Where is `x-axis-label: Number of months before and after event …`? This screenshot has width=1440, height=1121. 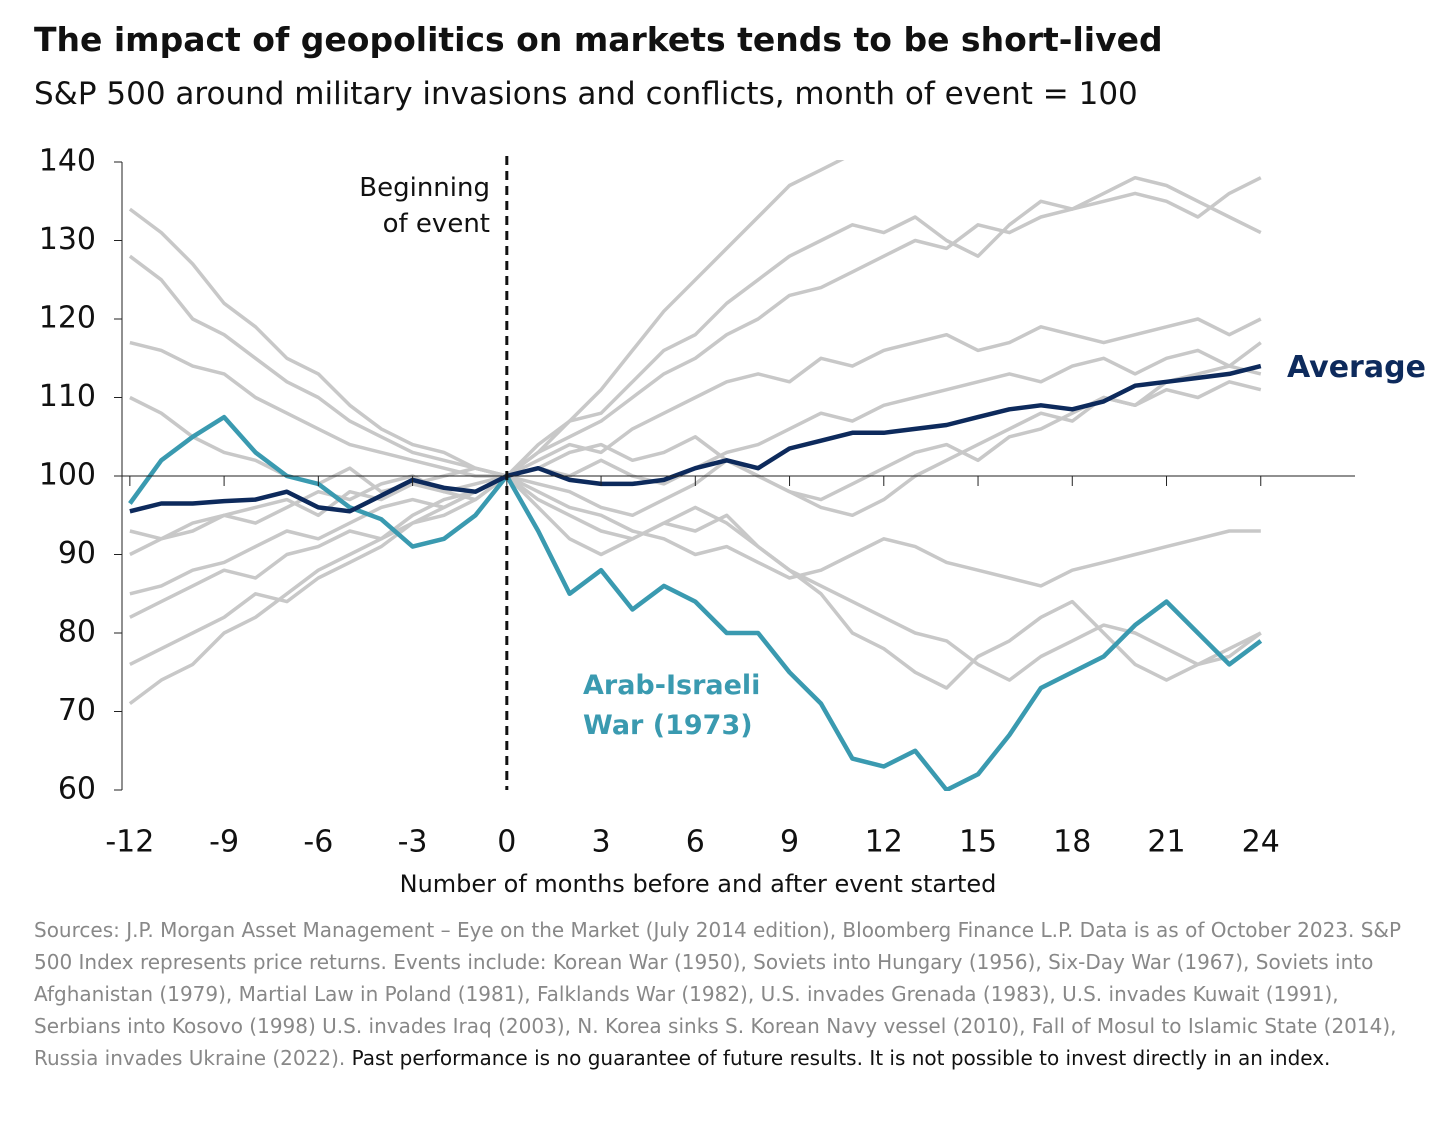
x-axis-label: Number of months before and after event … is located at coordinates (698, 884).